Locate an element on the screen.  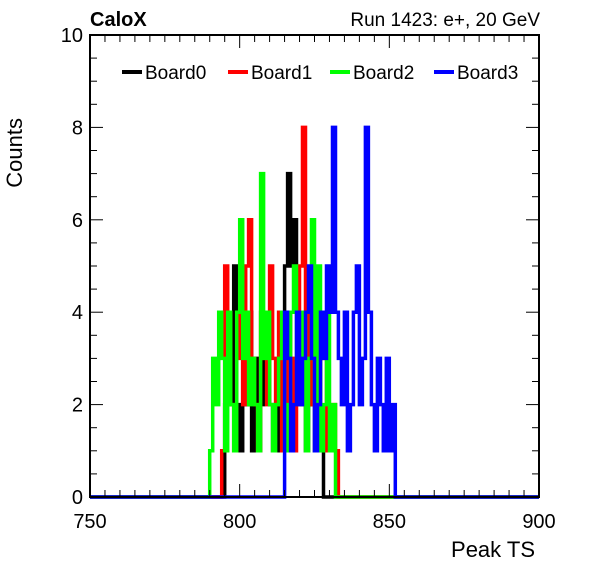
header-right-label: Run 1423: e+, 20 GeV is located at coordinates (445, 20).